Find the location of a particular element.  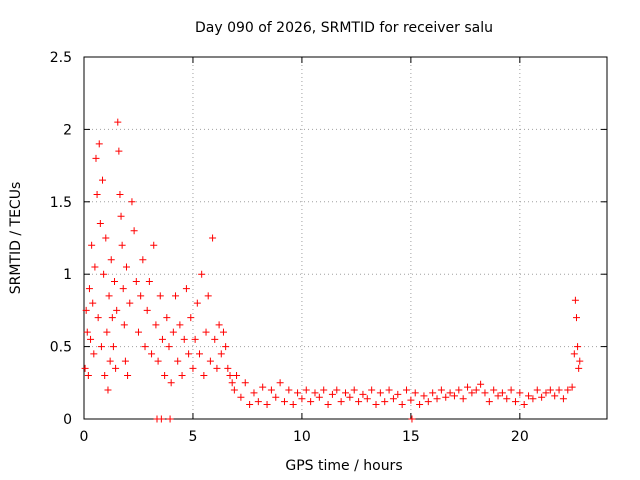

y-tick-labels: 0 0.5 1 1.5 2 2.5 is located at coordinates (61, 239).